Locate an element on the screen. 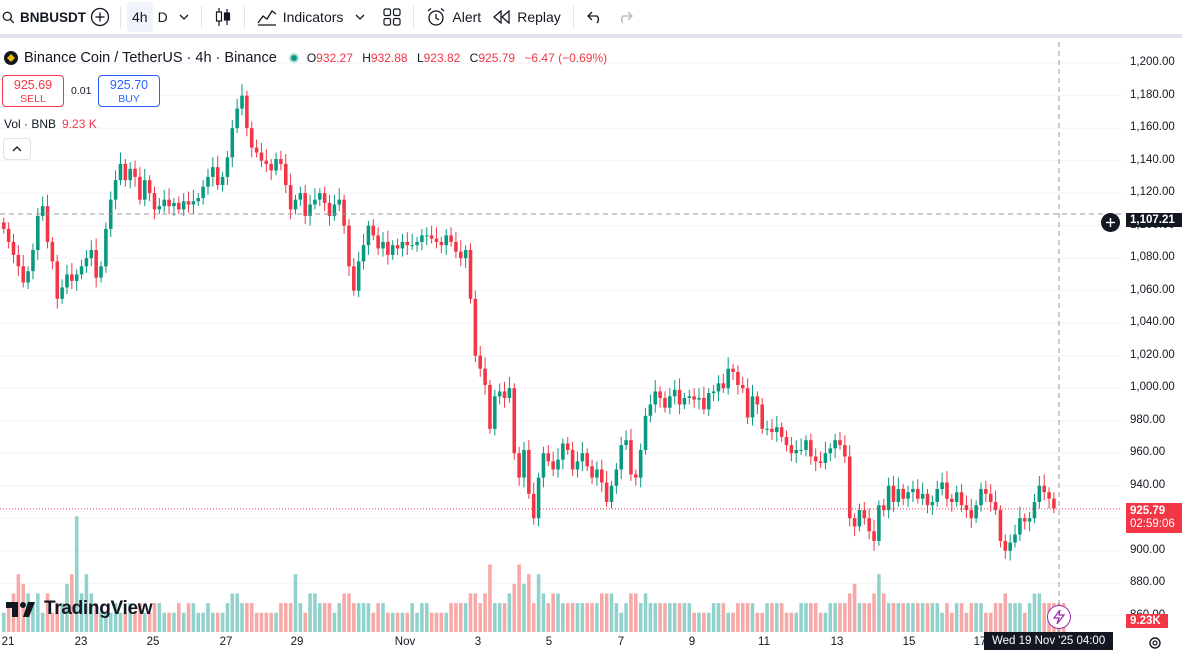 This screenshot has height=655, width=1182. add-alert-plus-button is located at coordinates (1110, 222).